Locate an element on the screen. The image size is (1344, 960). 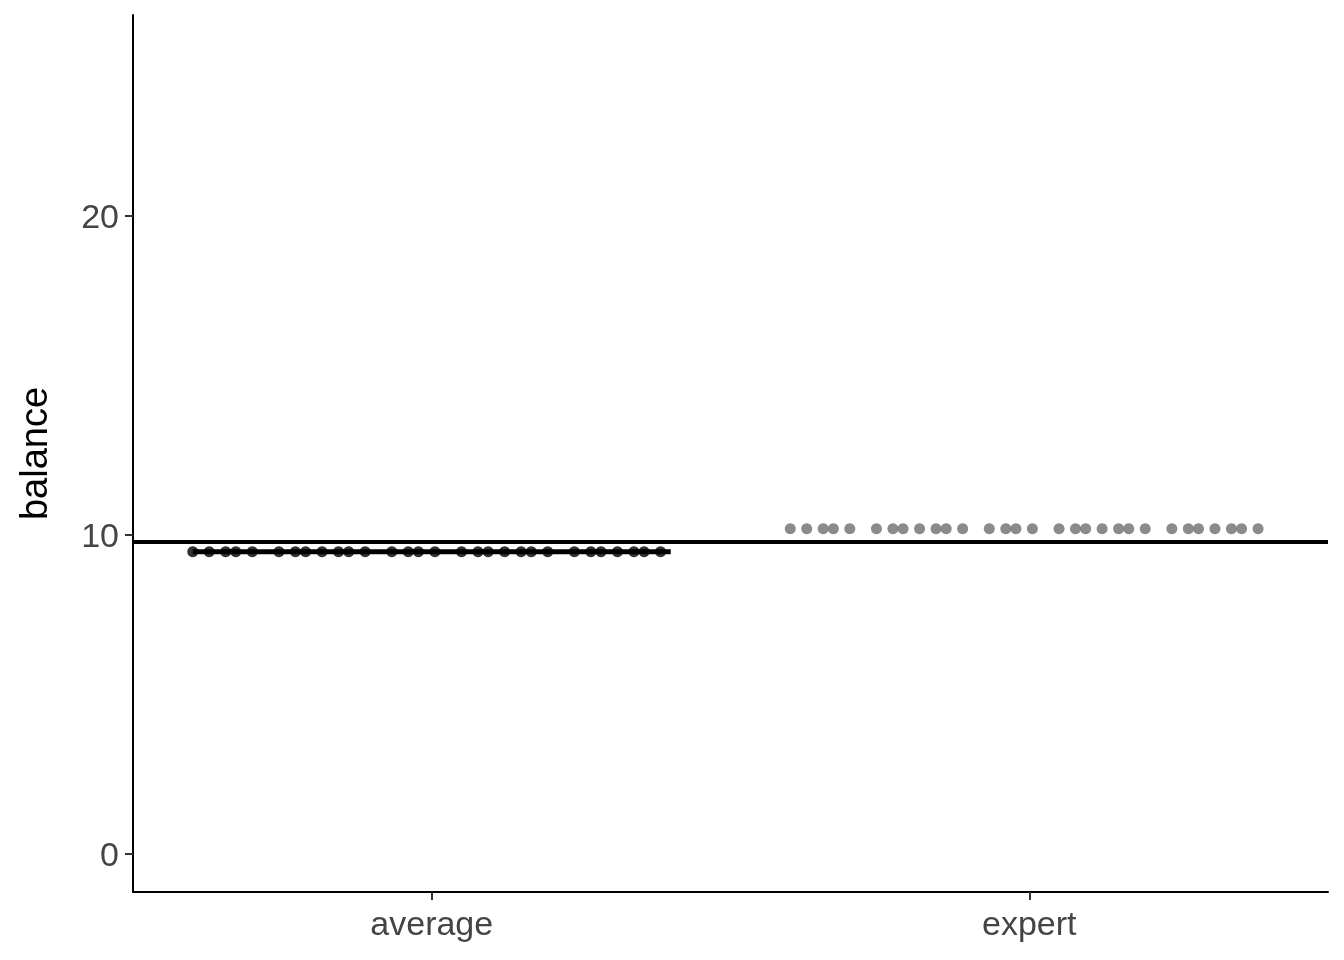
y-tick-label: 20 is located at coordinates (100, 215).